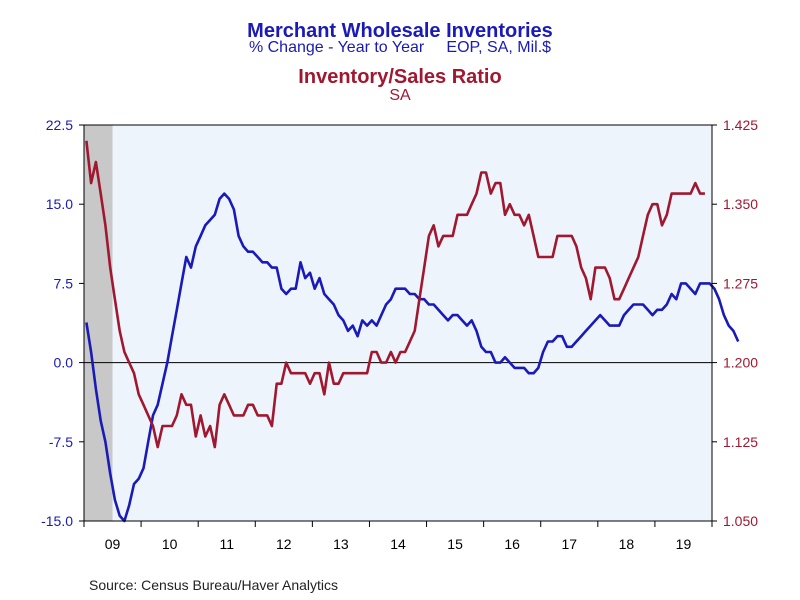 Image resolution: width=800 pixels, height=600 pixels. Describe the element at coordinates (113, 544) in the screenshot. I see `x-axis-tick-label: 09` at that location.